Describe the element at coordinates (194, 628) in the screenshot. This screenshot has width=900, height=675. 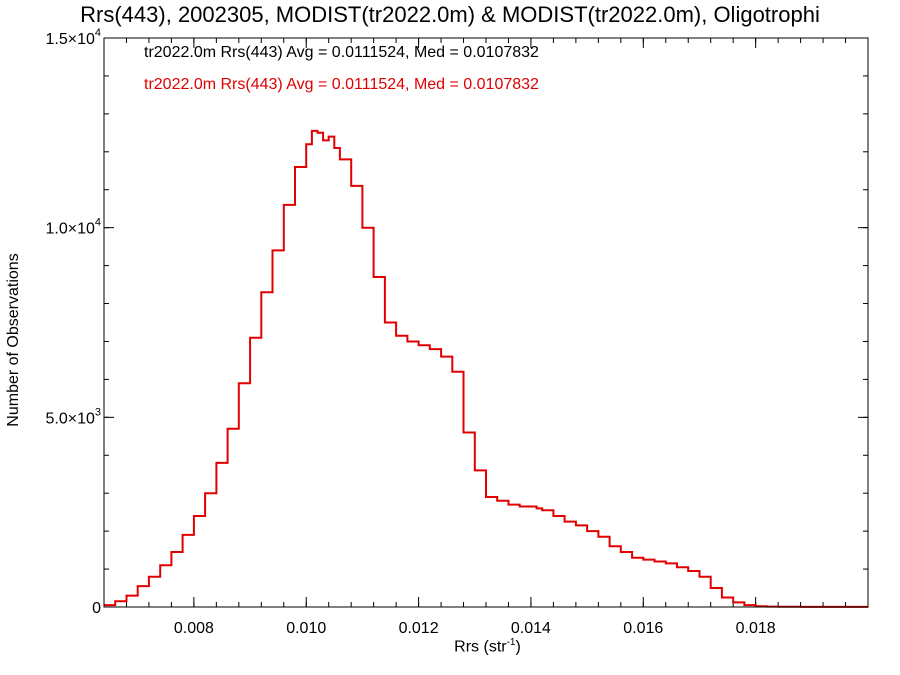
I see `x-tick-label: 0.008` at that location.